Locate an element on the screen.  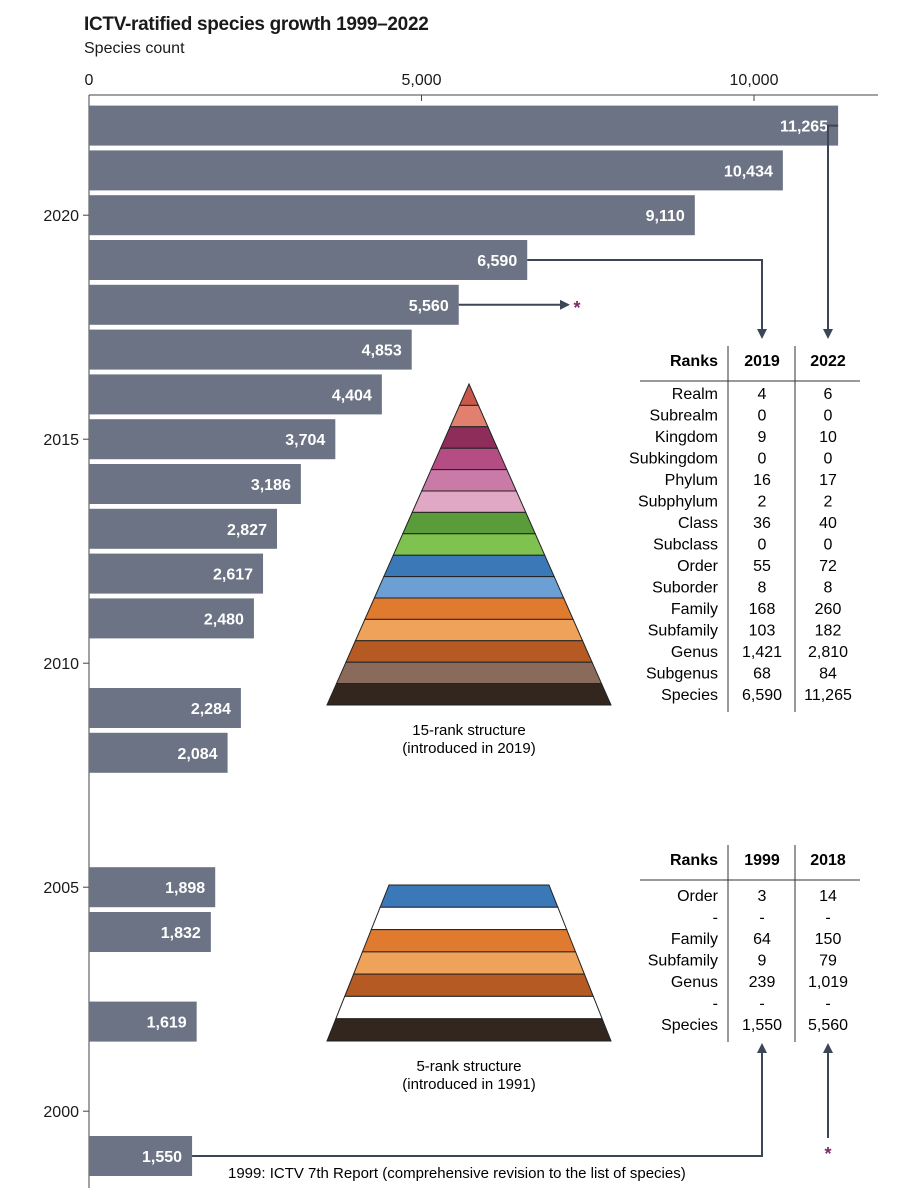
table-rank-name: Genus is located at coordinates (694, 982).